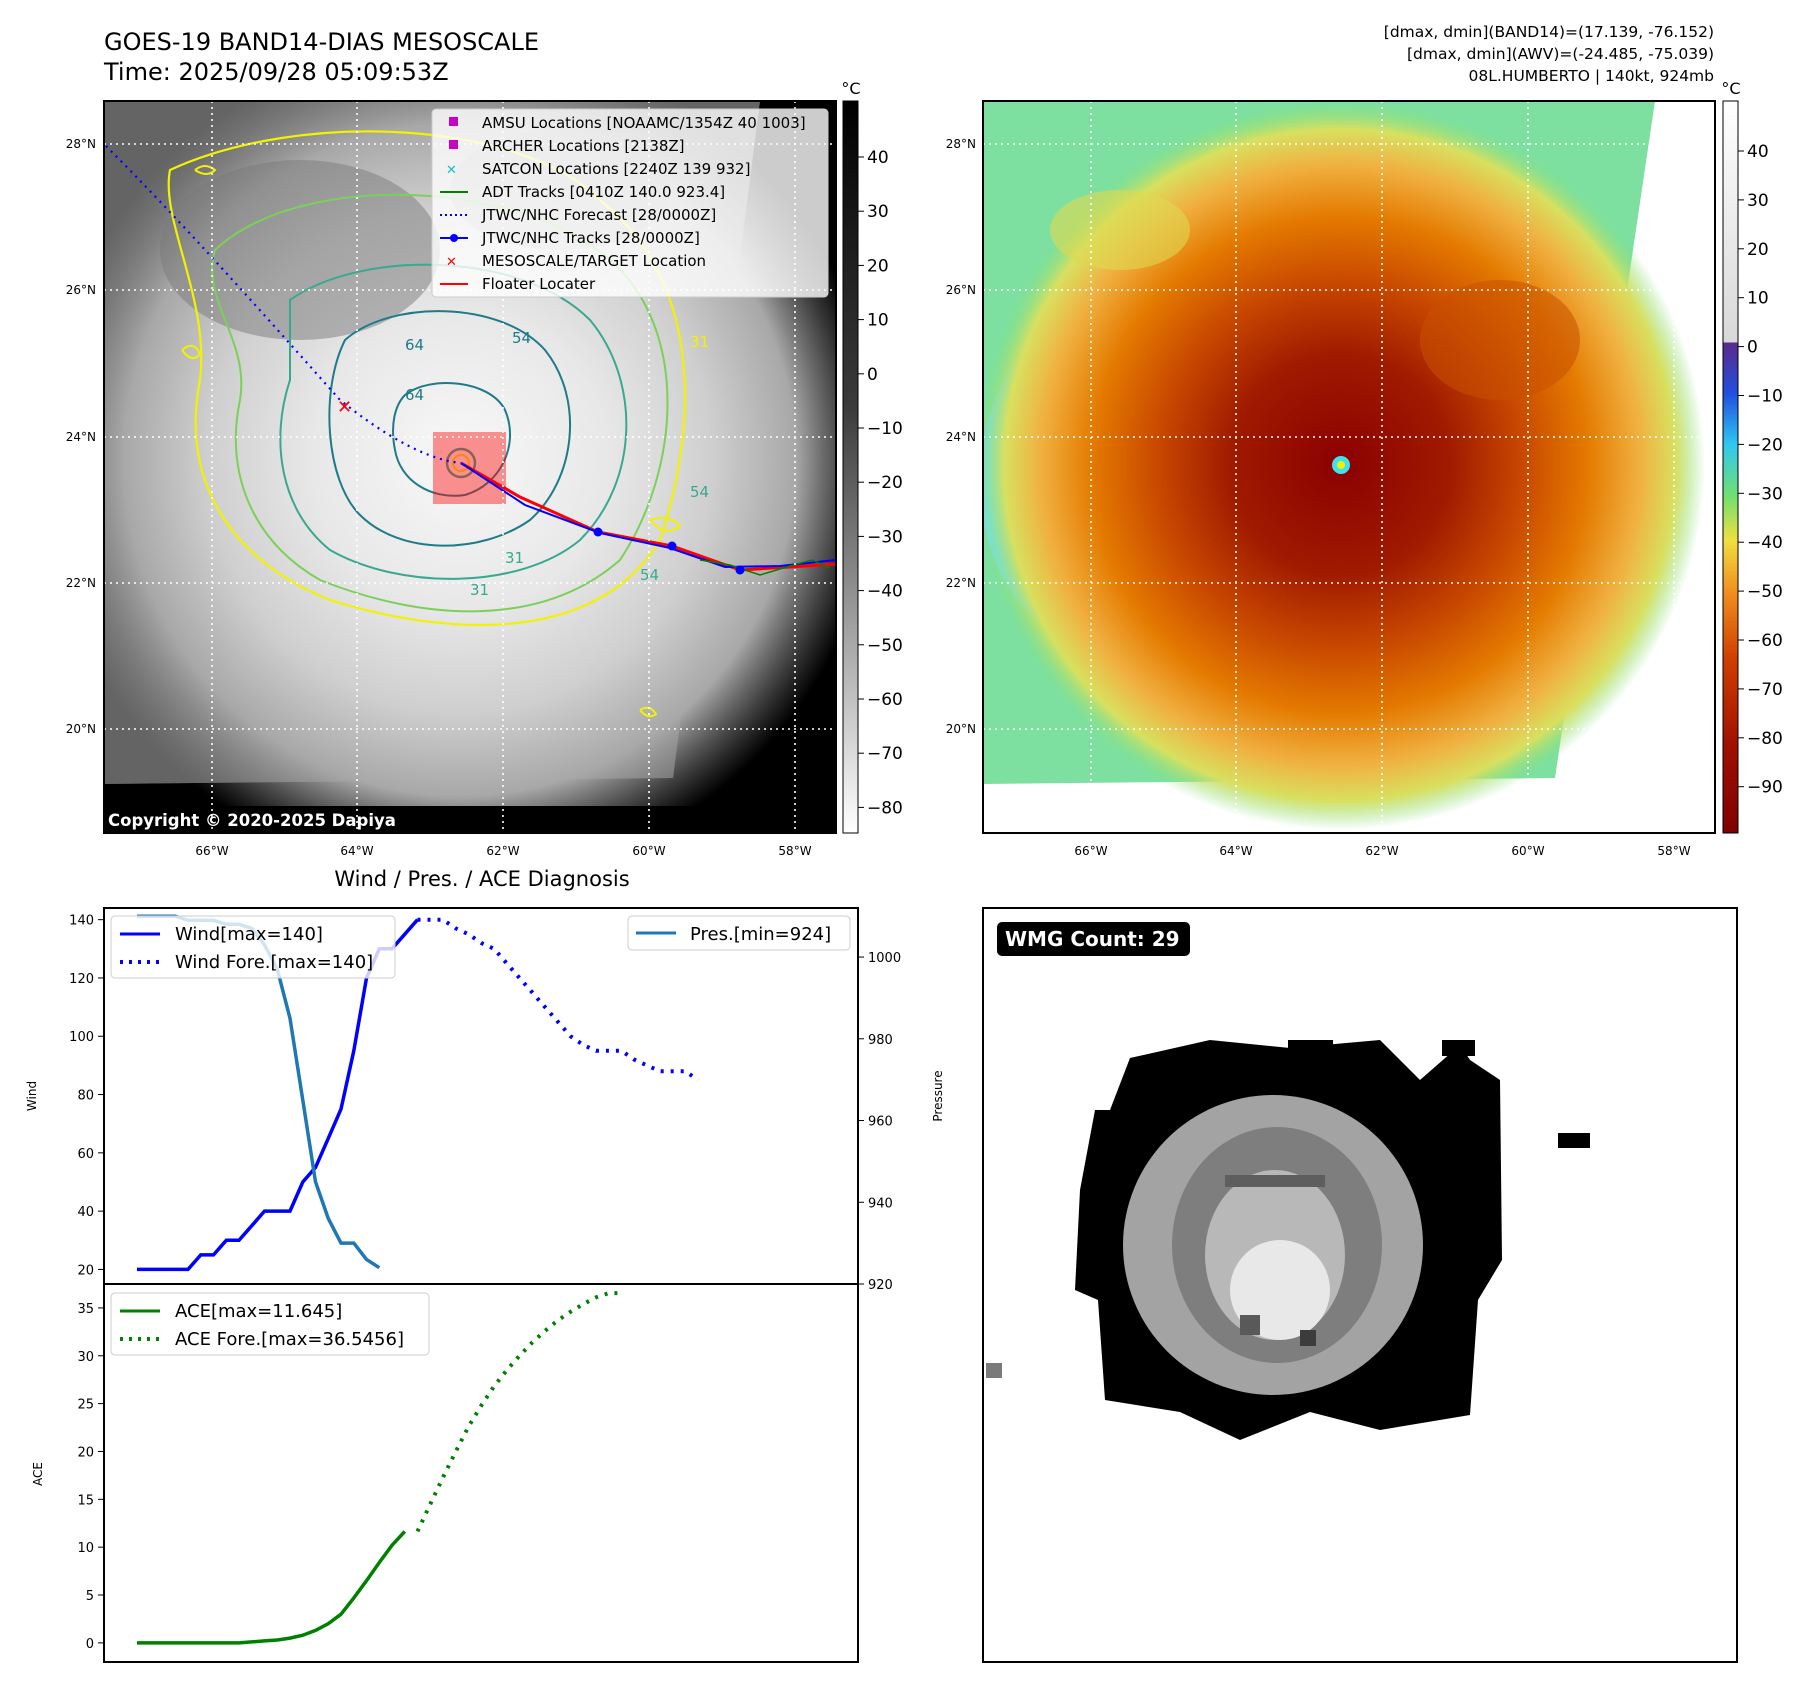 This screenshot has height=1690, width=1797. I want to click on figure-title: GOES-19 BAND14-DIAS MESOSCALE, so click(321, 42).